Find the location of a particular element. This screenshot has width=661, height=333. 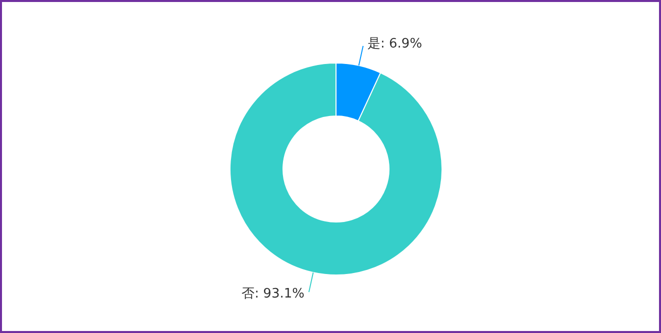

slice-label: 否: 93.1% is located at coordinates (273, 294).